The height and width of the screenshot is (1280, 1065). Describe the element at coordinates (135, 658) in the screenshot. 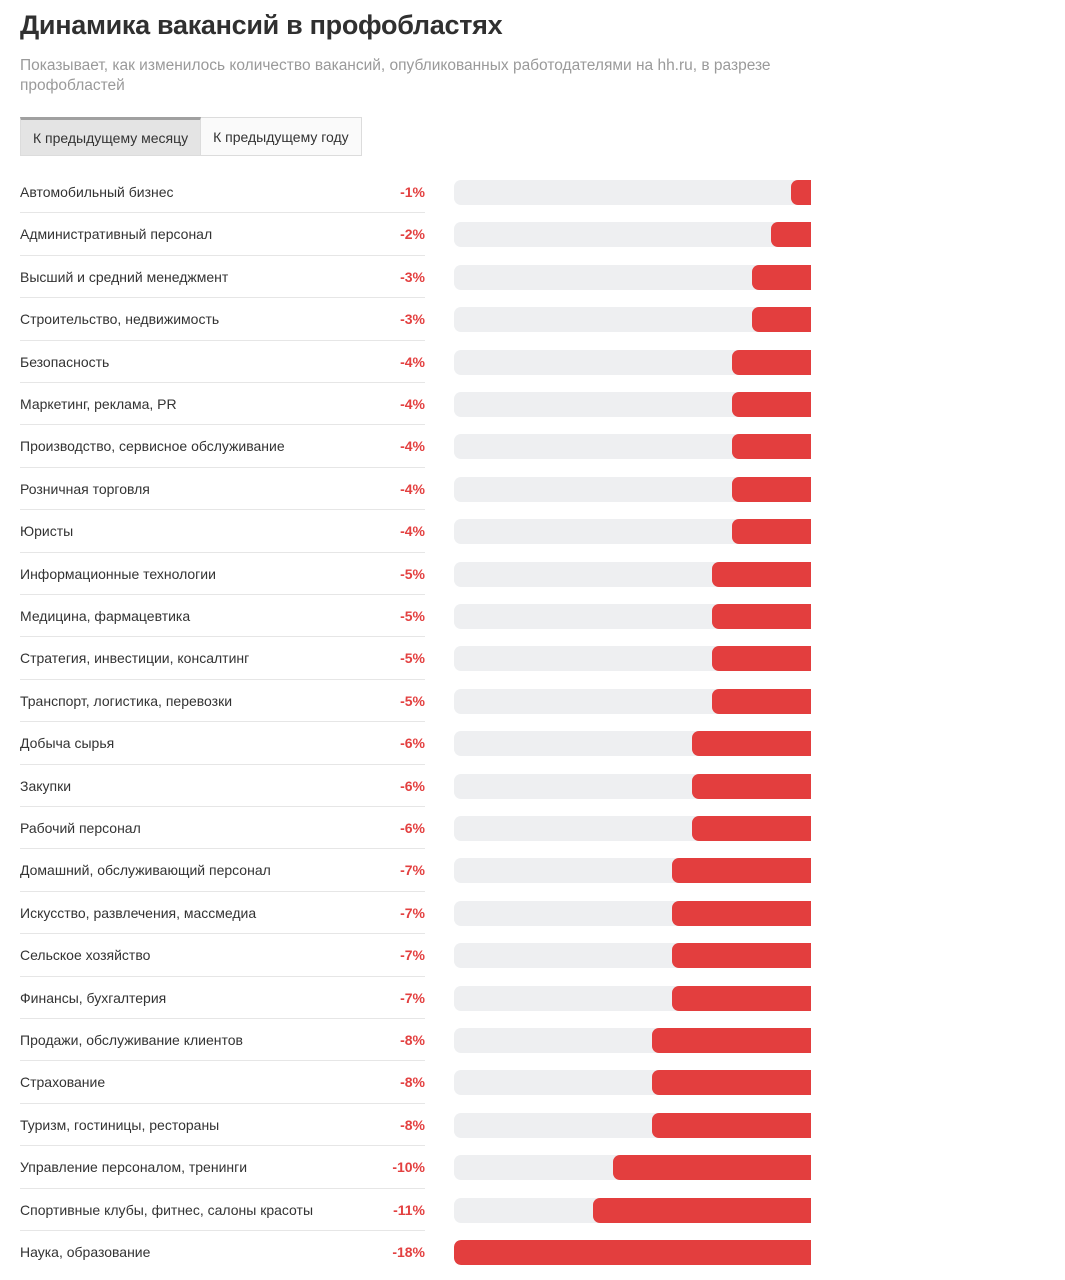

I see `category-label: Стратегия, инвестиции, консалтинг` at that location.